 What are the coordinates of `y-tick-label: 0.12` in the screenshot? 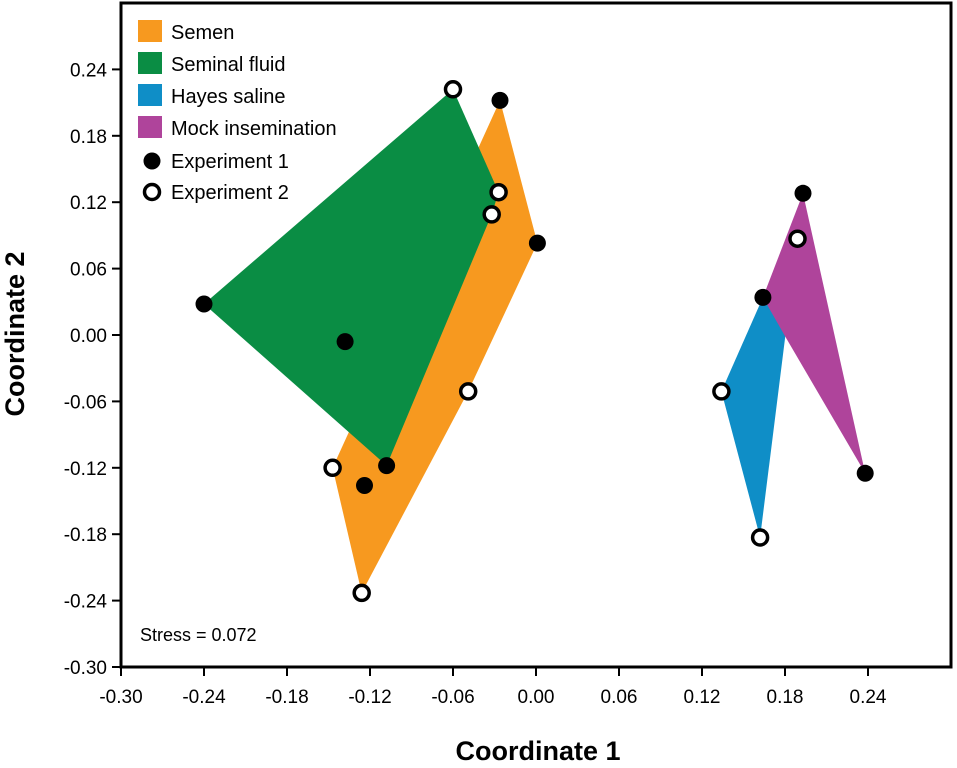 It's located at (88, 203).